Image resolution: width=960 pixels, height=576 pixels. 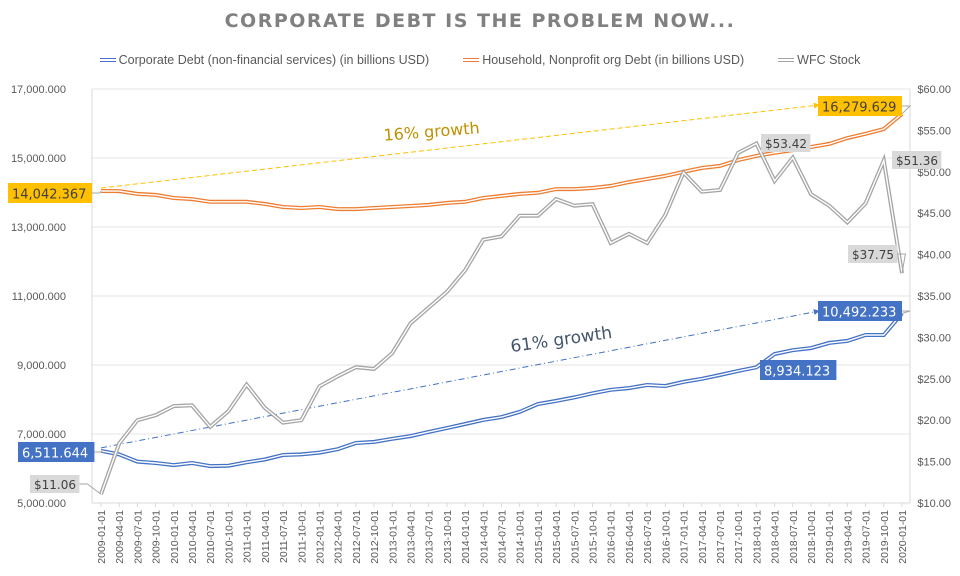 I want to click on data-label-0-36: 8,934.123, so click(x=798, y=370).